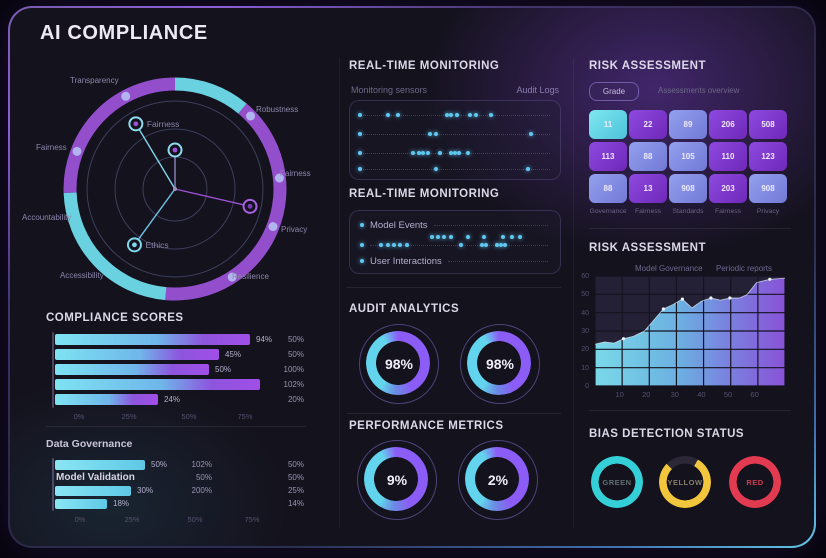 This screenshot has width=826, height=558. What do you see at coordinates (647, 248) in the screenshot?
I see `risk-assessment-heading-2: RISK ASSESSMENT` at bounding box center [647, 248].